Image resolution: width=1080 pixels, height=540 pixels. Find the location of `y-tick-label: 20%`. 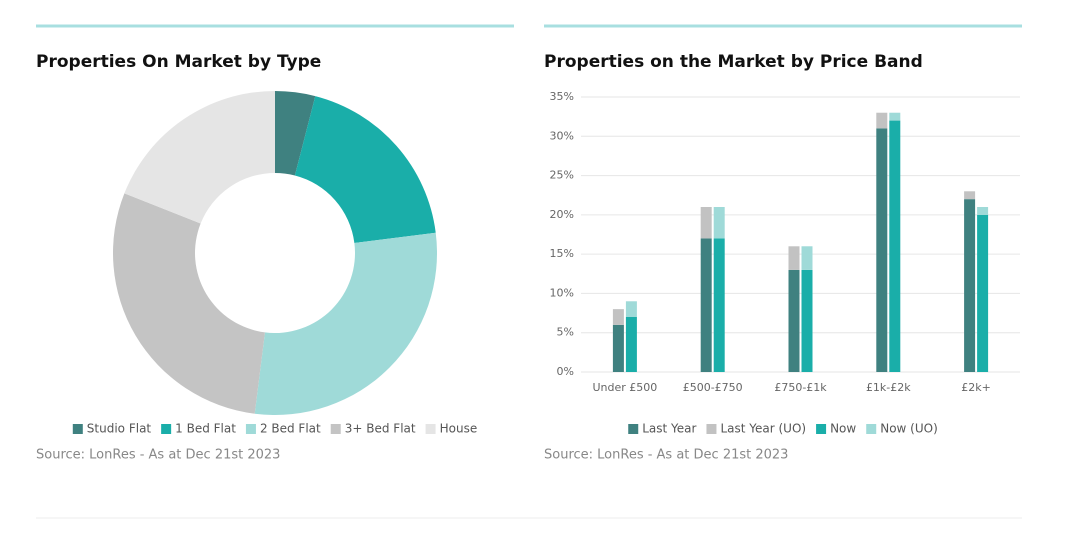

y-tick-label: 20% is located at coordinates (562, 214).